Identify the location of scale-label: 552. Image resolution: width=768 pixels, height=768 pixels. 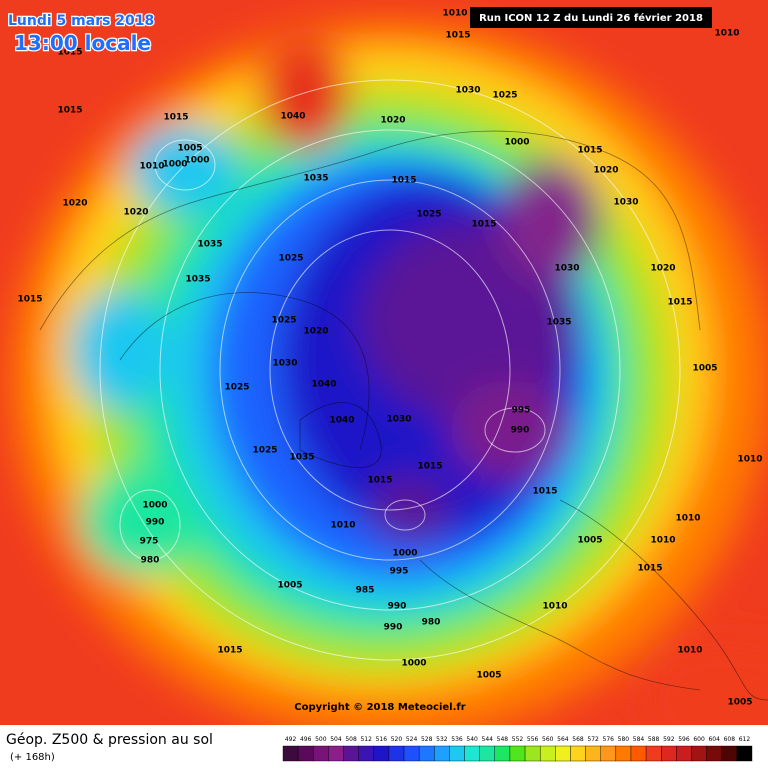
(518, 739).